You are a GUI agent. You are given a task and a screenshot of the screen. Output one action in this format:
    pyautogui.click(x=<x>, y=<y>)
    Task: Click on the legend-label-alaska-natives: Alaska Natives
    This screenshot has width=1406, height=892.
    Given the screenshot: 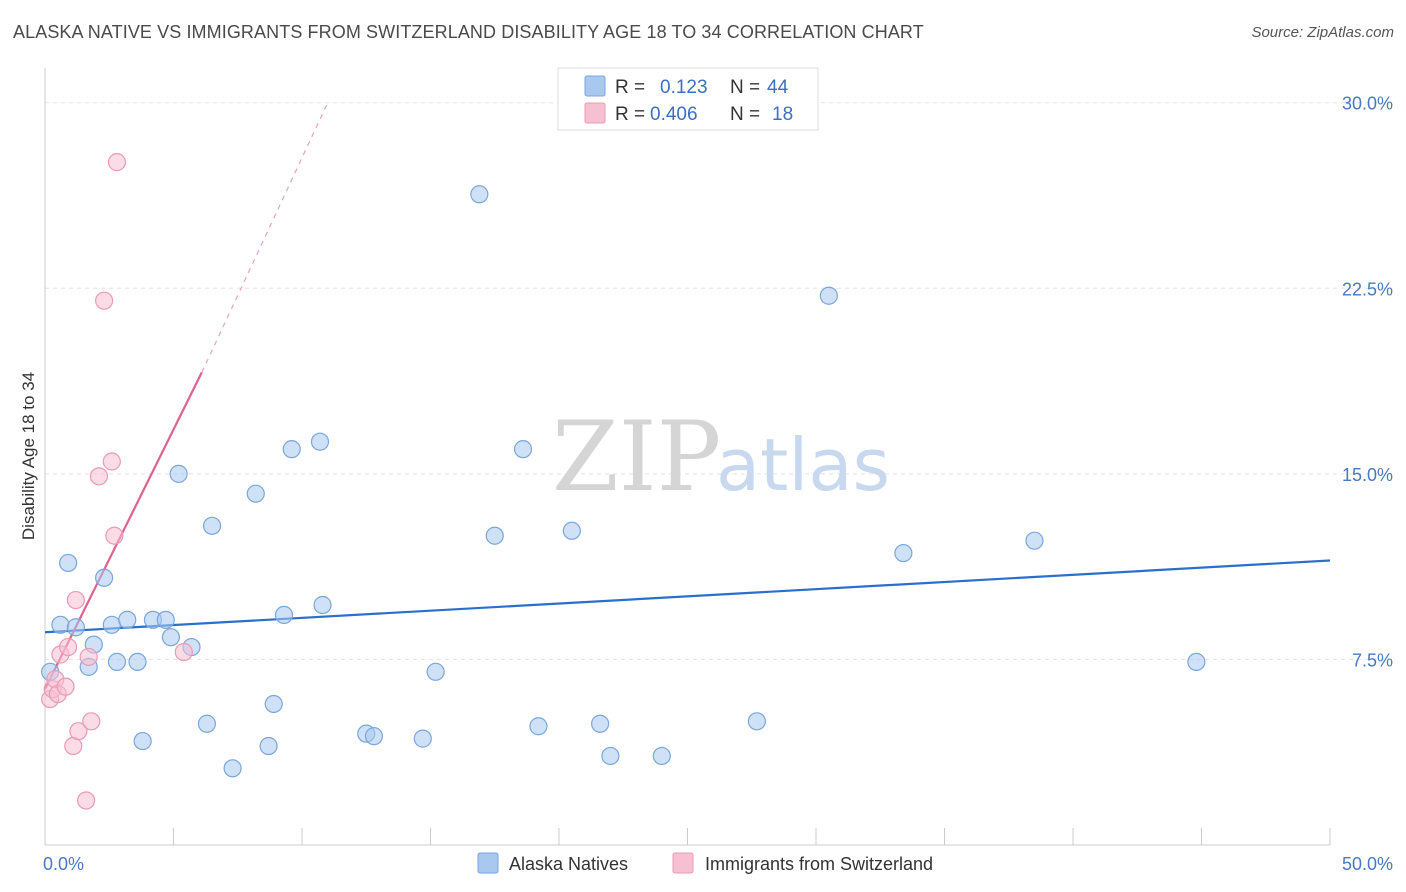 What is the action you would take?
    pyautogui.click(x=568, y=864)
    